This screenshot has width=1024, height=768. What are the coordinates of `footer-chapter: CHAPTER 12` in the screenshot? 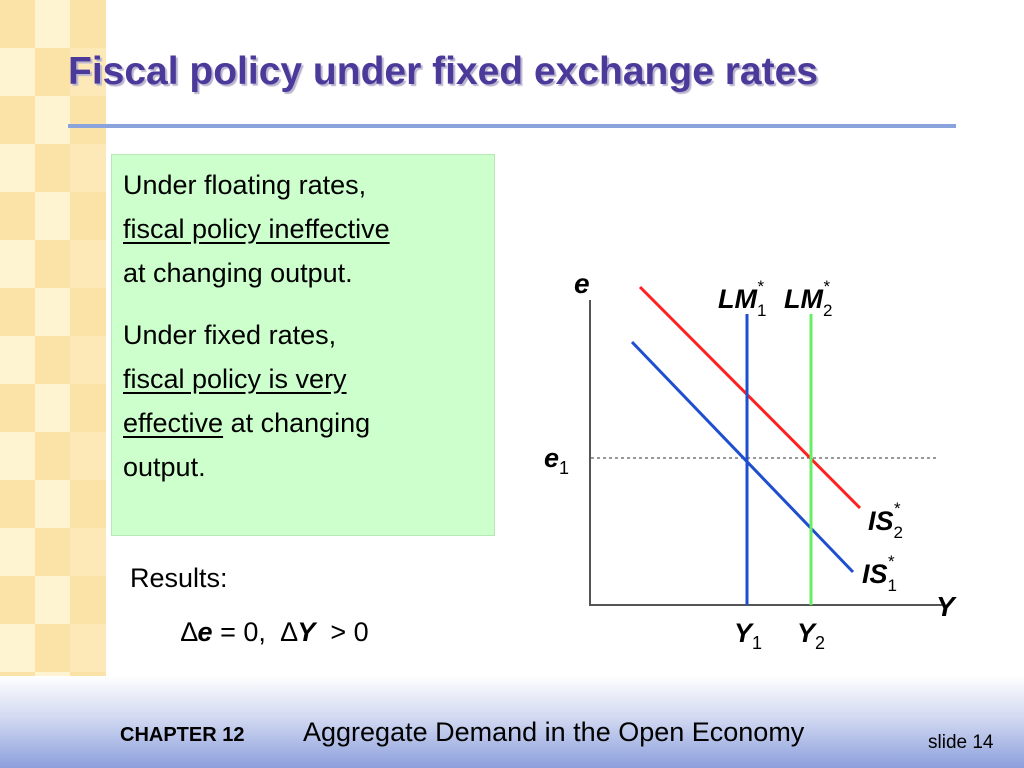 It's located at (182, 735).